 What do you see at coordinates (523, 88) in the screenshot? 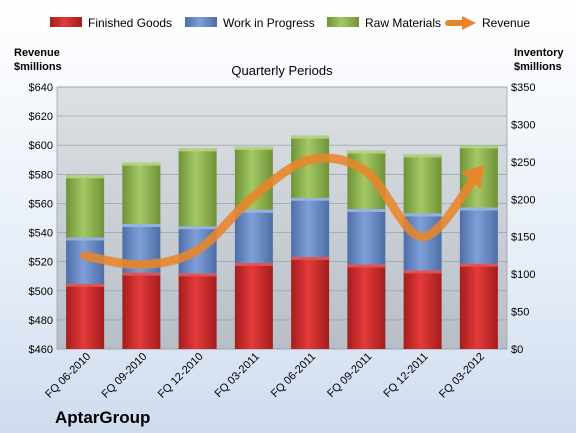
I see `right-tick-label: $350` at bounding box center [523, 88].